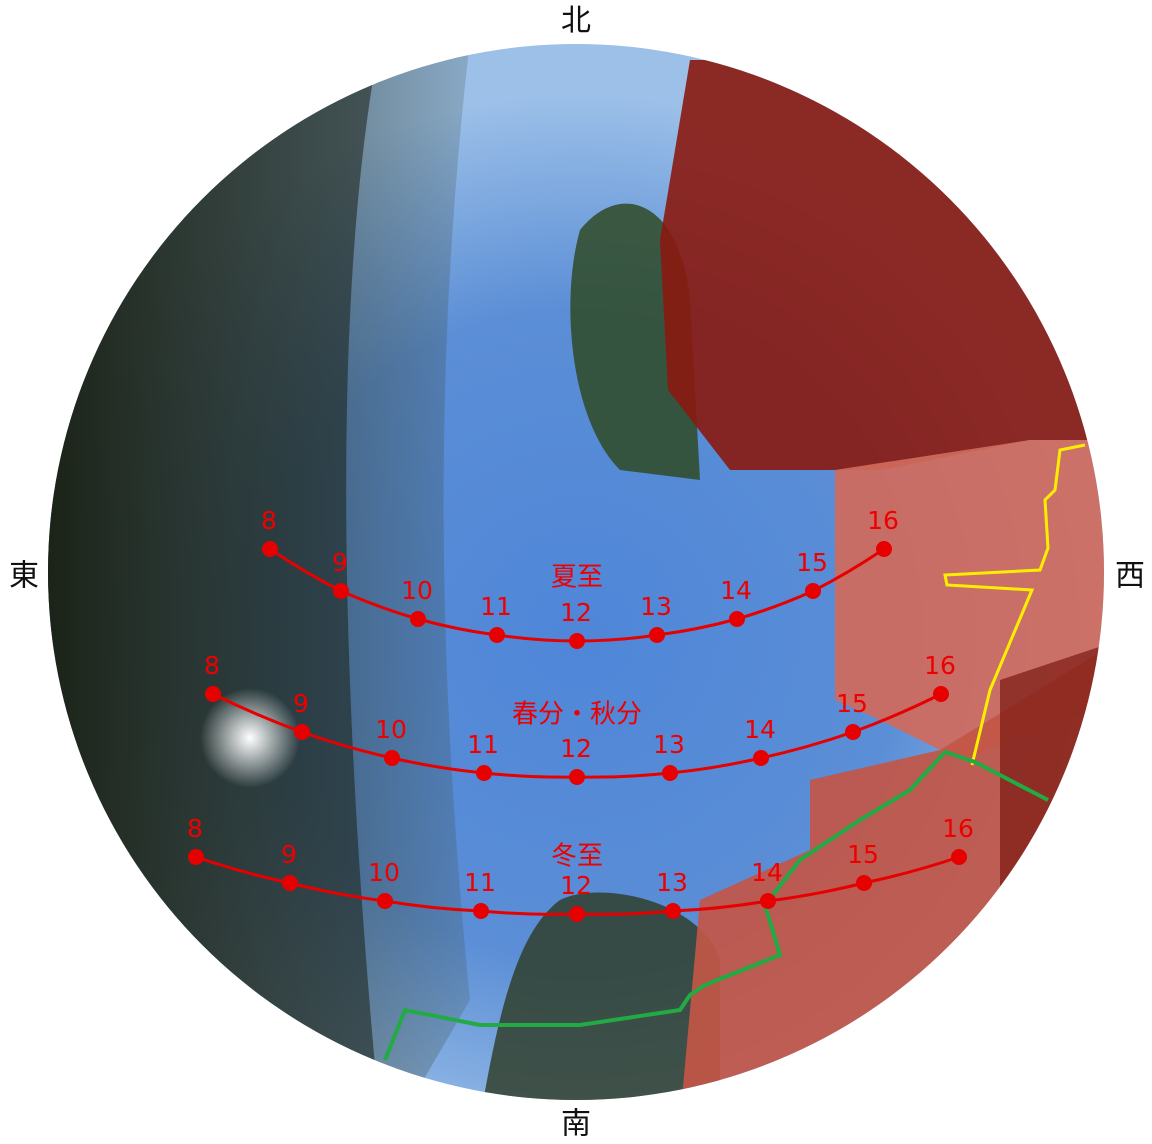  Describe the element at coordinates (576, 1124) in the screenshot. I see `compass-south: 南` at that location.